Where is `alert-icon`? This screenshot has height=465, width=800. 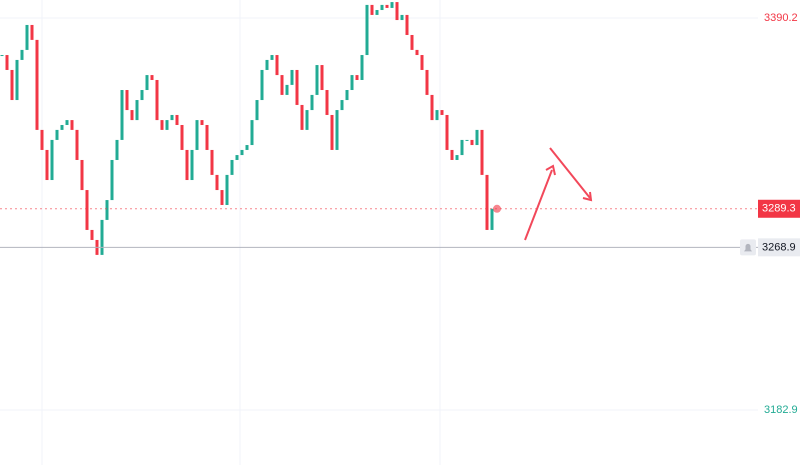
alert-icon is located at coordinates (748, 247).